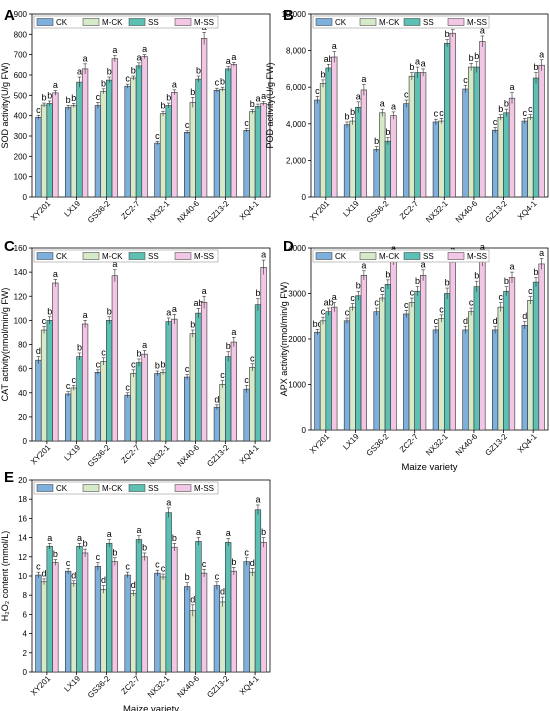 This screenshot has height=711, width=550. Describe the element at coordinates (297, 385) in the screenshot. I see `y-tick-label: 1000` at that location.